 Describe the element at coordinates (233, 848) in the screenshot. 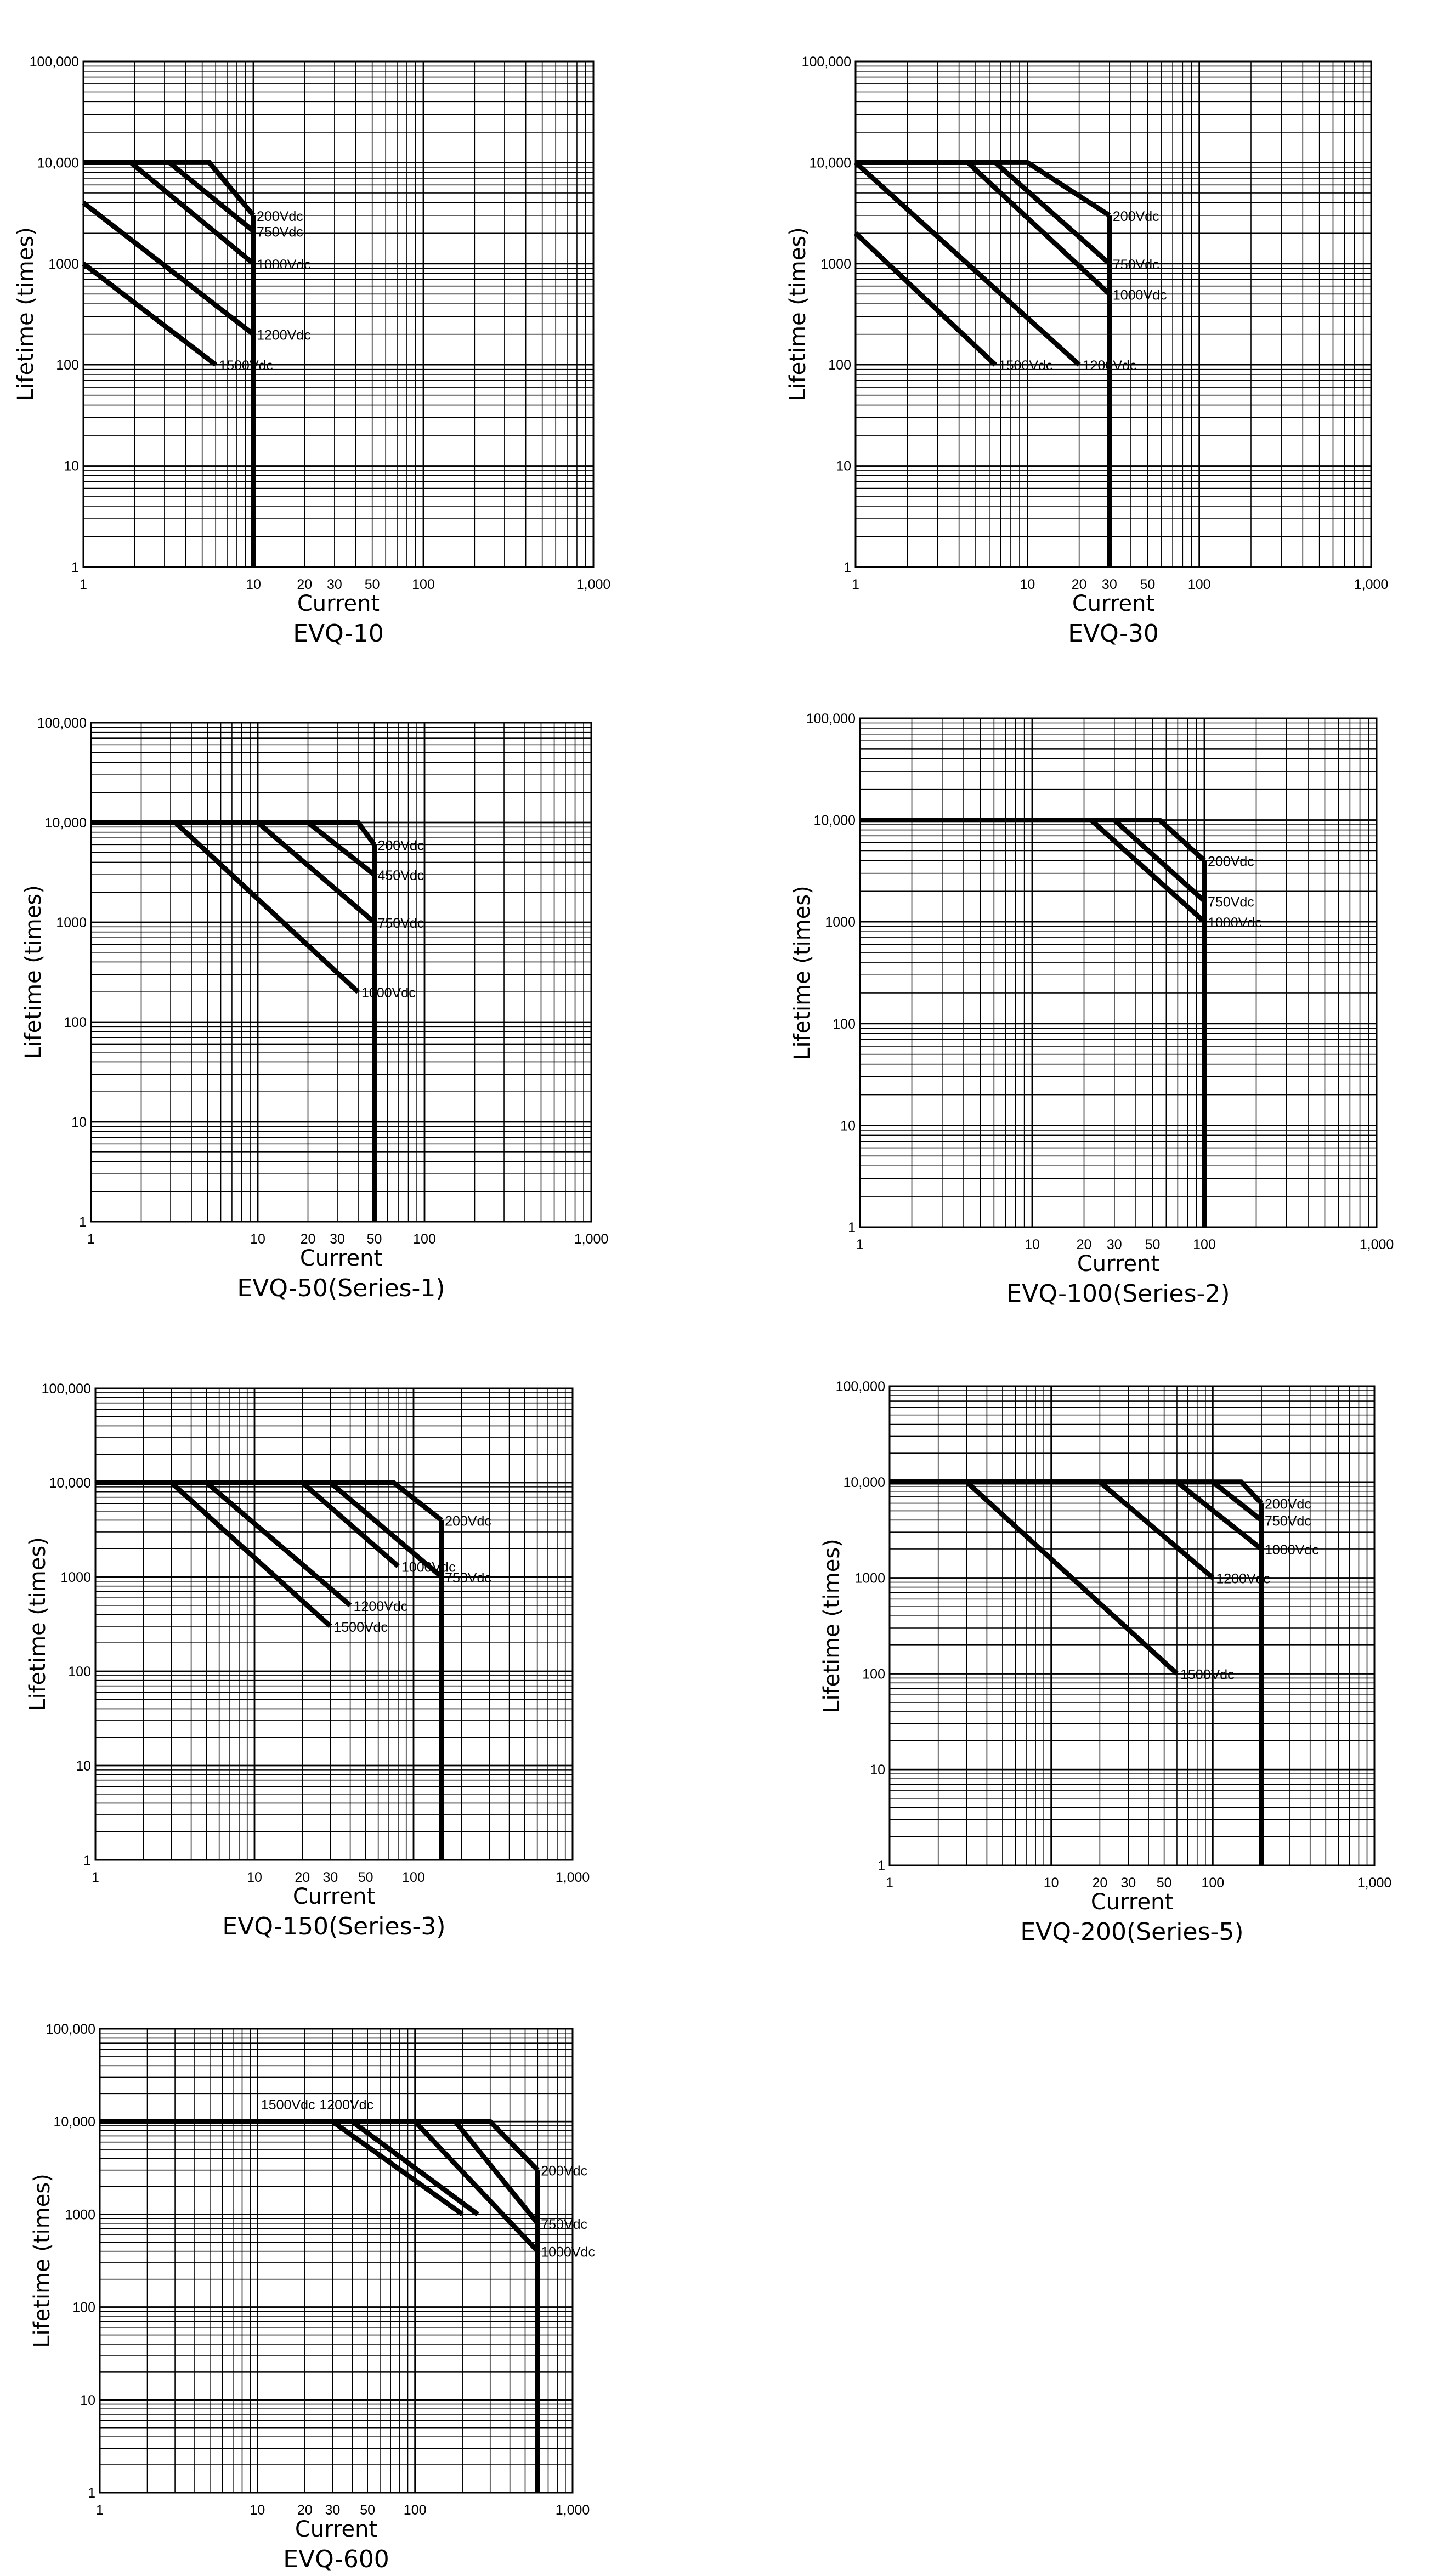

I see `series-line-450vdc` at that location.